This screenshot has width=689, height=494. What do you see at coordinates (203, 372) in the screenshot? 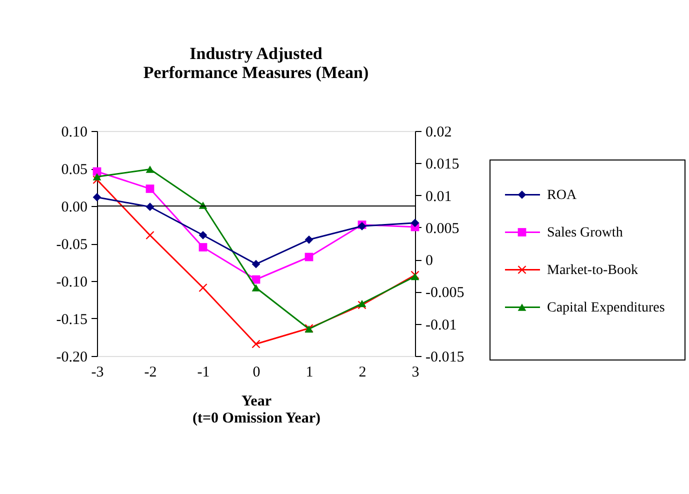
I see `x-tick-label: -1` at bounding box center [203, 372].